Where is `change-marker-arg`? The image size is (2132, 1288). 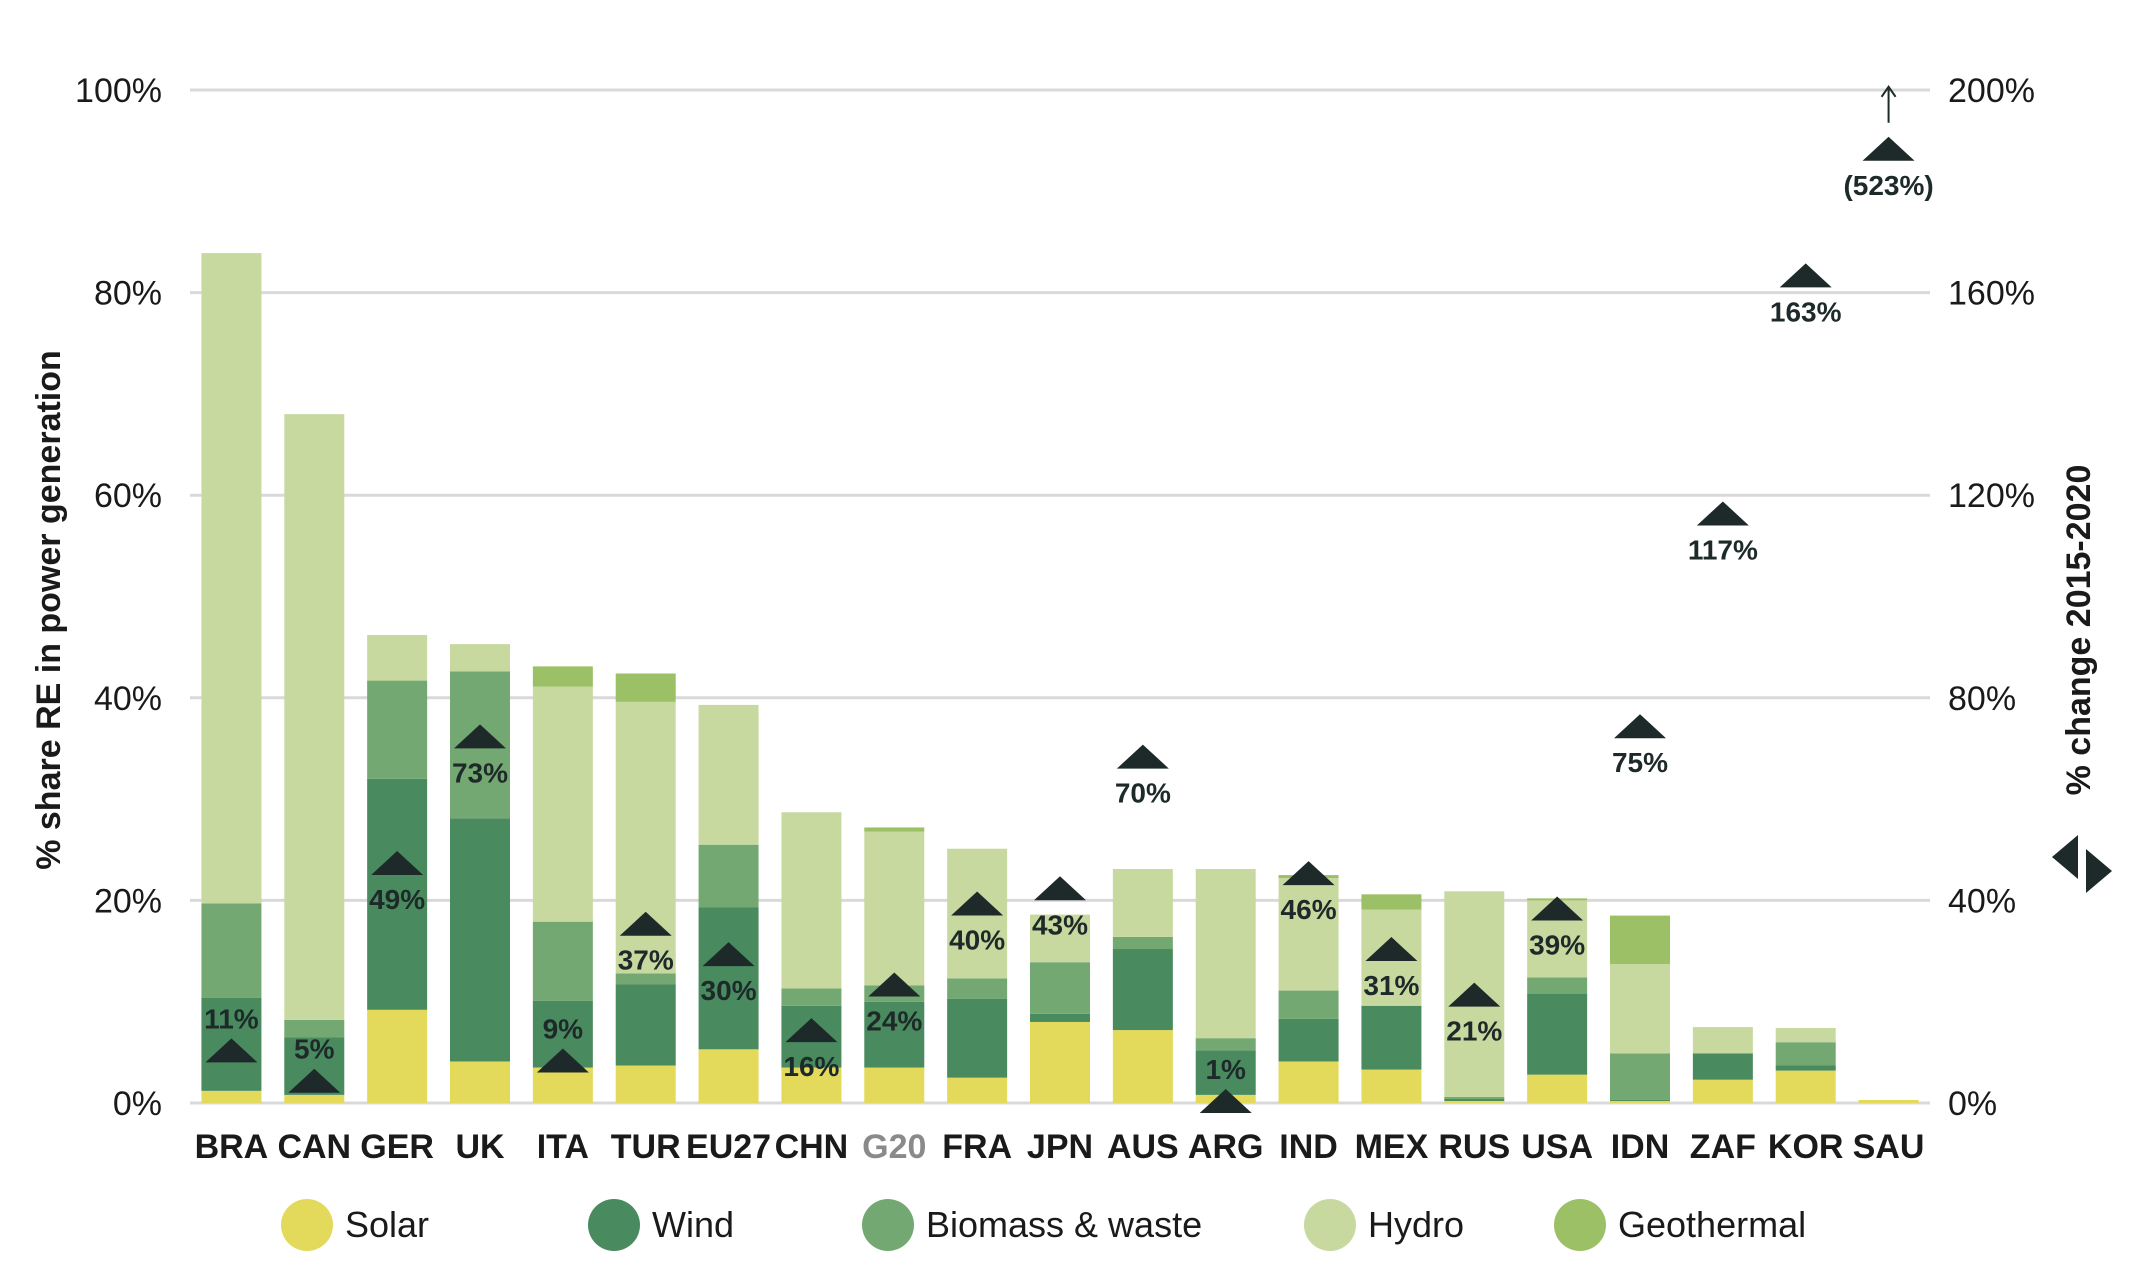
change-marker-arg is located at coordinates (1225, 1101).